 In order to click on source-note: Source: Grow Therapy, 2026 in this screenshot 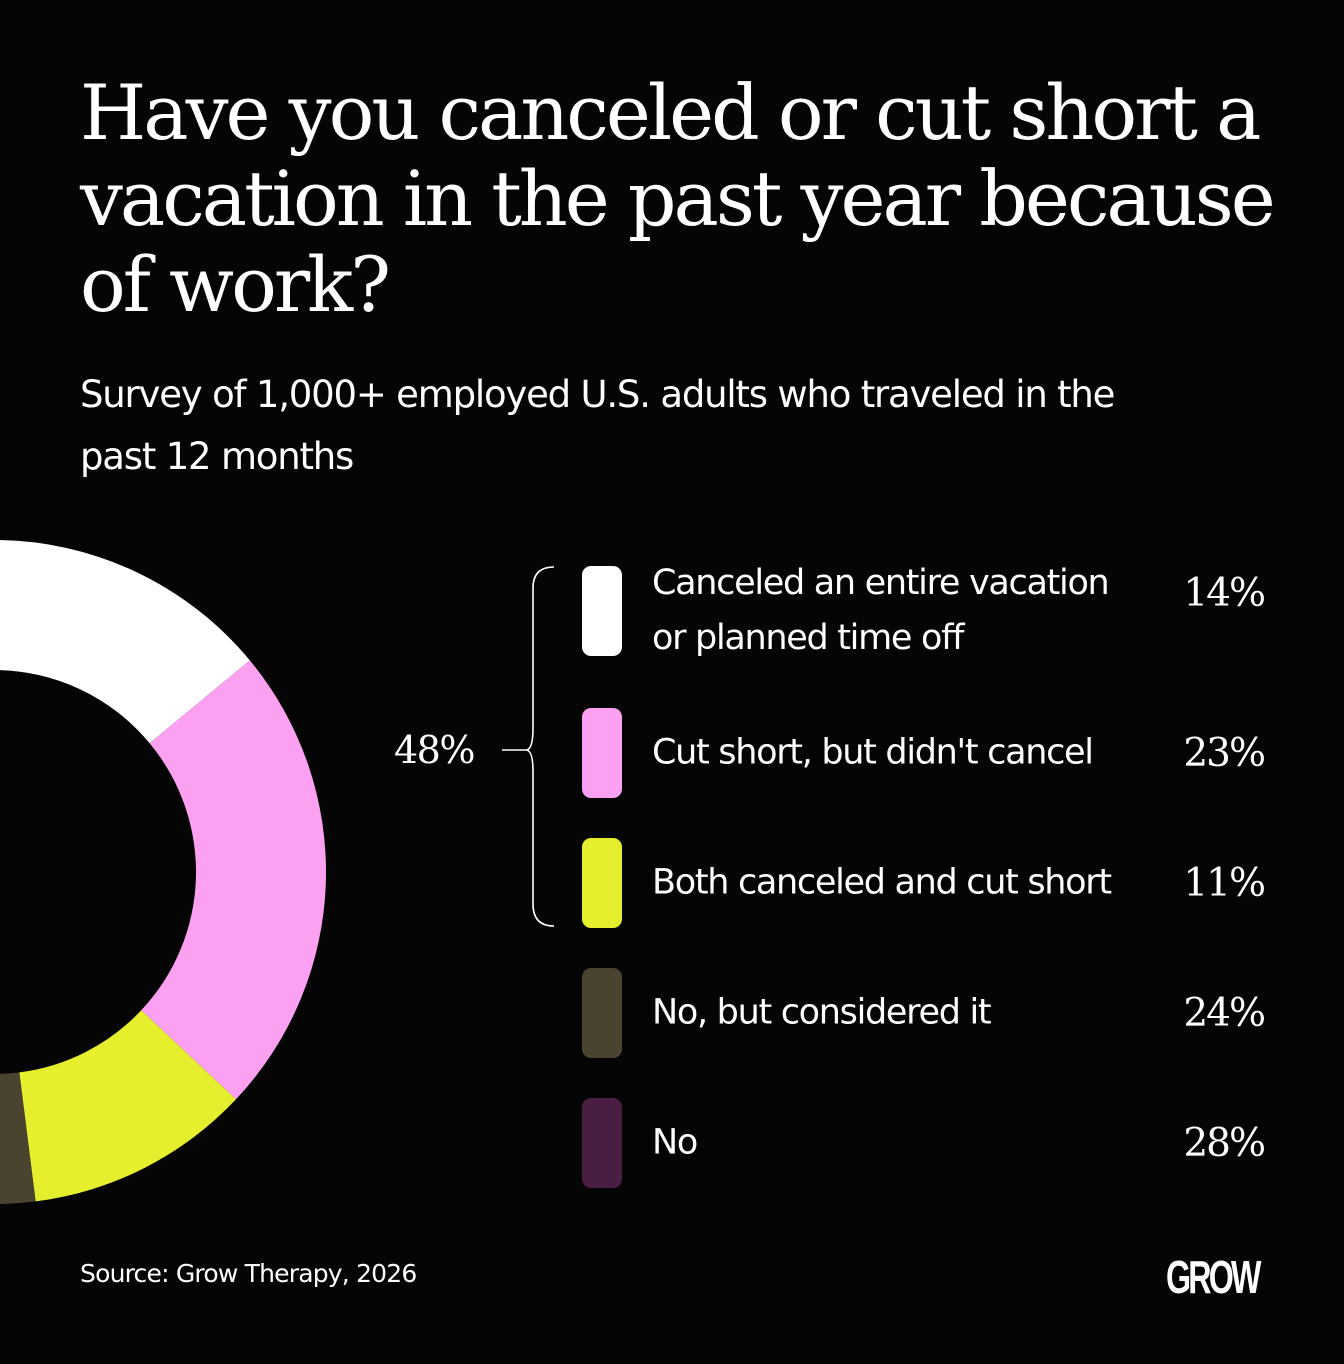, I will do `click(248, 1273)`.